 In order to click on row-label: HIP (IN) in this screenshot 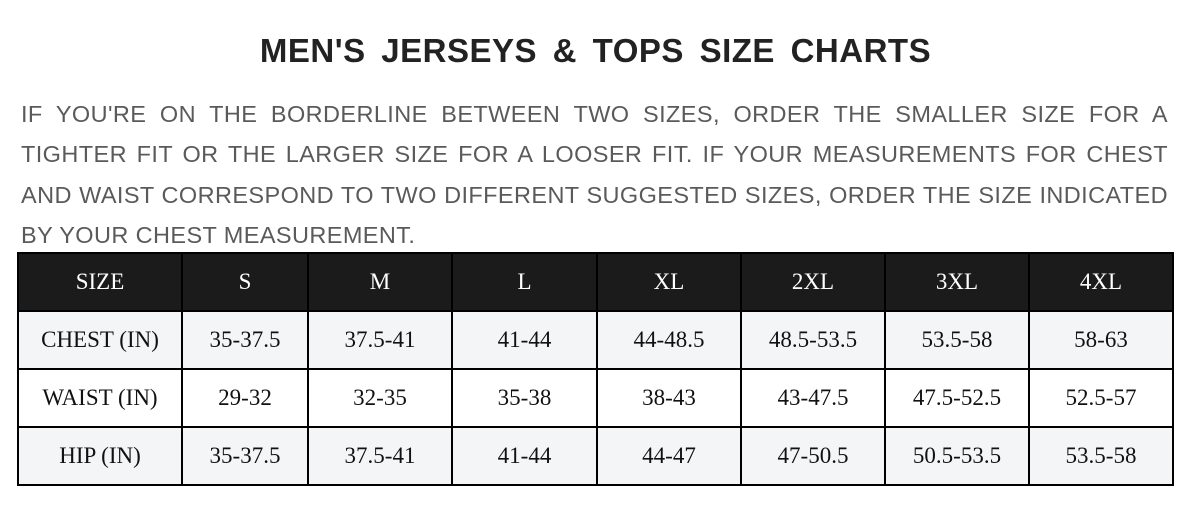, I will do `click(100, 456)`.